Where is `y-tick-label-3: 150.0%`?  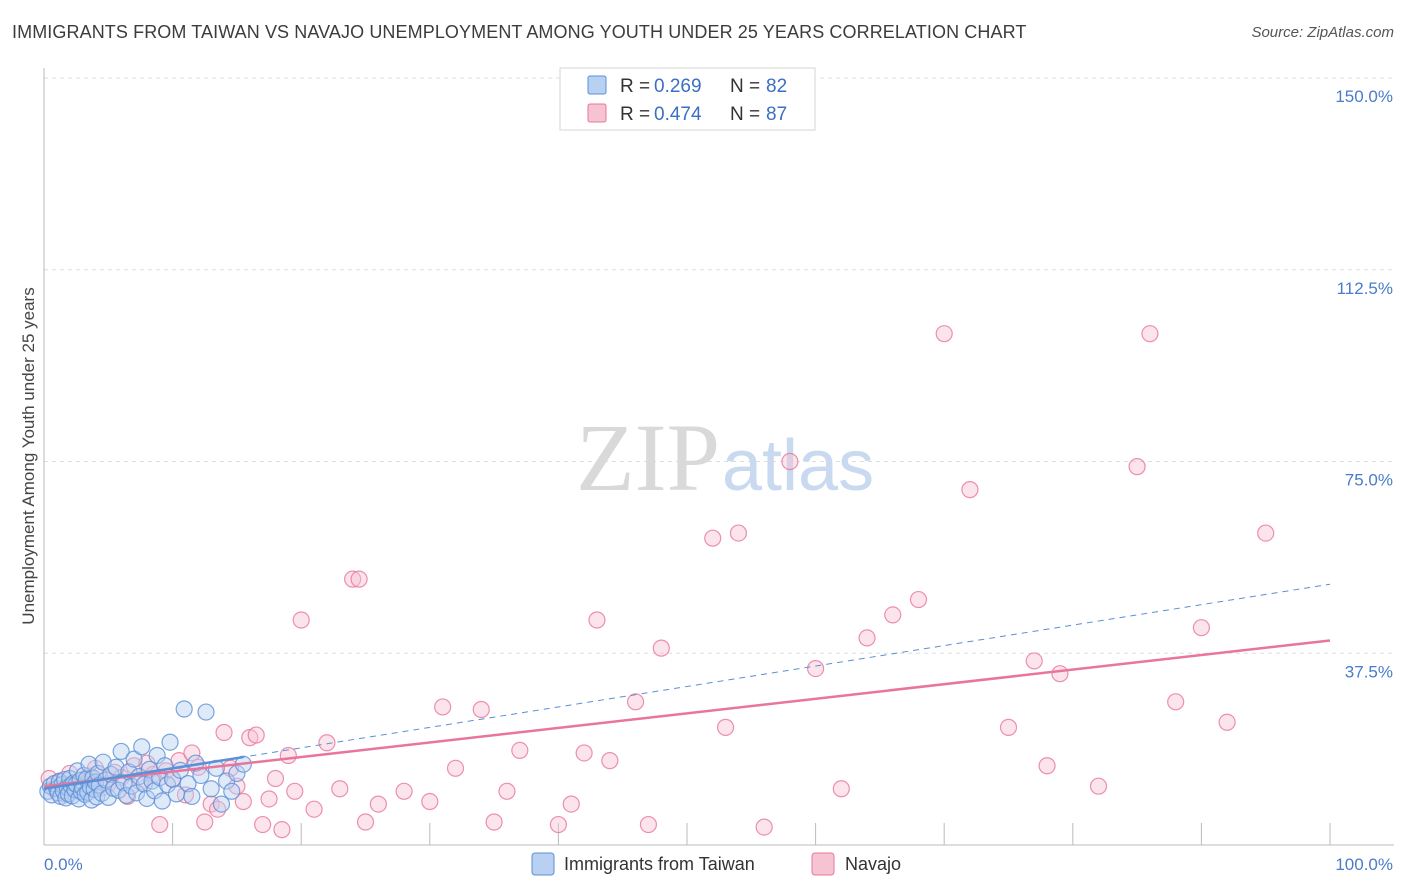 y-tick-label-3: 150.0% is located at coordinates (1364, 96).